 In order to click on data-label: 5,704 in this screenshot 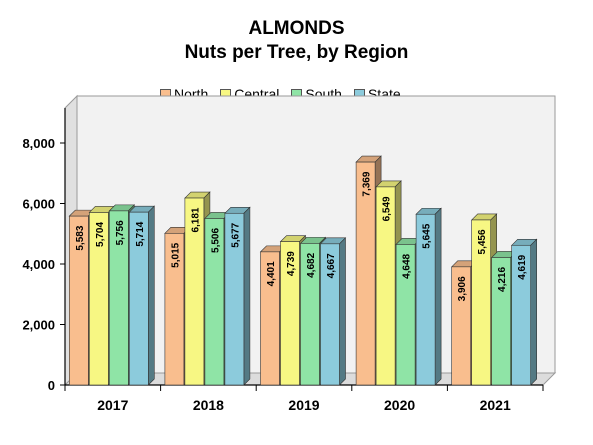, I will do `click(100, 234)`.